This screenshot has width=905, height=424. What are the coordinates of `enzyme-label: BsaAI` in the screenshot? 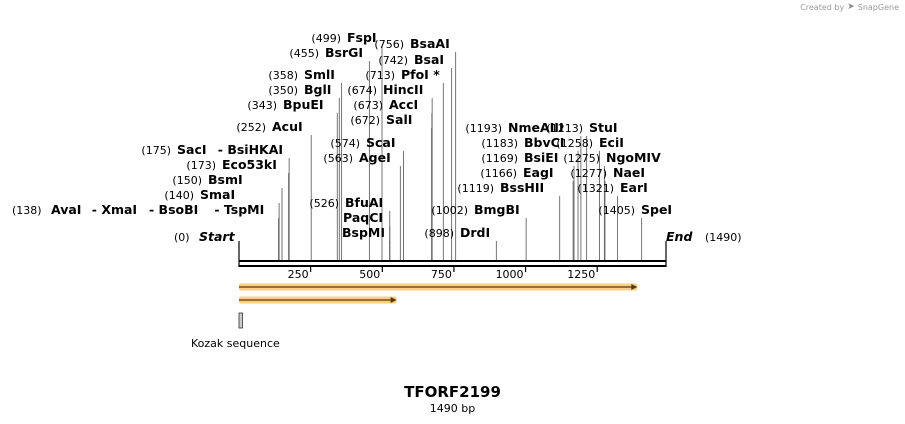 It's located at (430, 43).